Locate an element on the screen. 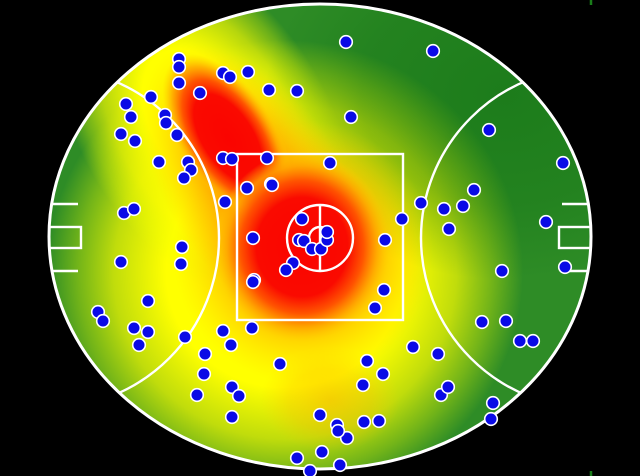 The width and height of the screenshot is (640, 476). goal-square-left is located at coordinates (66, 237).